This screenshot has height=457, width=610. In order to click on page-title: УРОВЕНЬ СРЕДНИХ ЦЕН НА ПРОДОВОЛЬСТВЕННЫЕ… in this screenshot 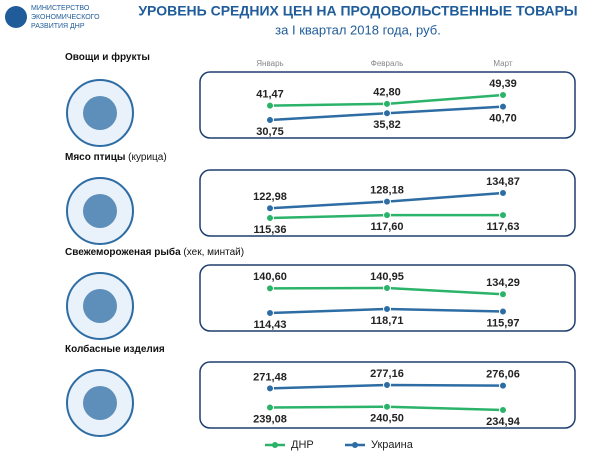, I will do `click(357, 11)`.